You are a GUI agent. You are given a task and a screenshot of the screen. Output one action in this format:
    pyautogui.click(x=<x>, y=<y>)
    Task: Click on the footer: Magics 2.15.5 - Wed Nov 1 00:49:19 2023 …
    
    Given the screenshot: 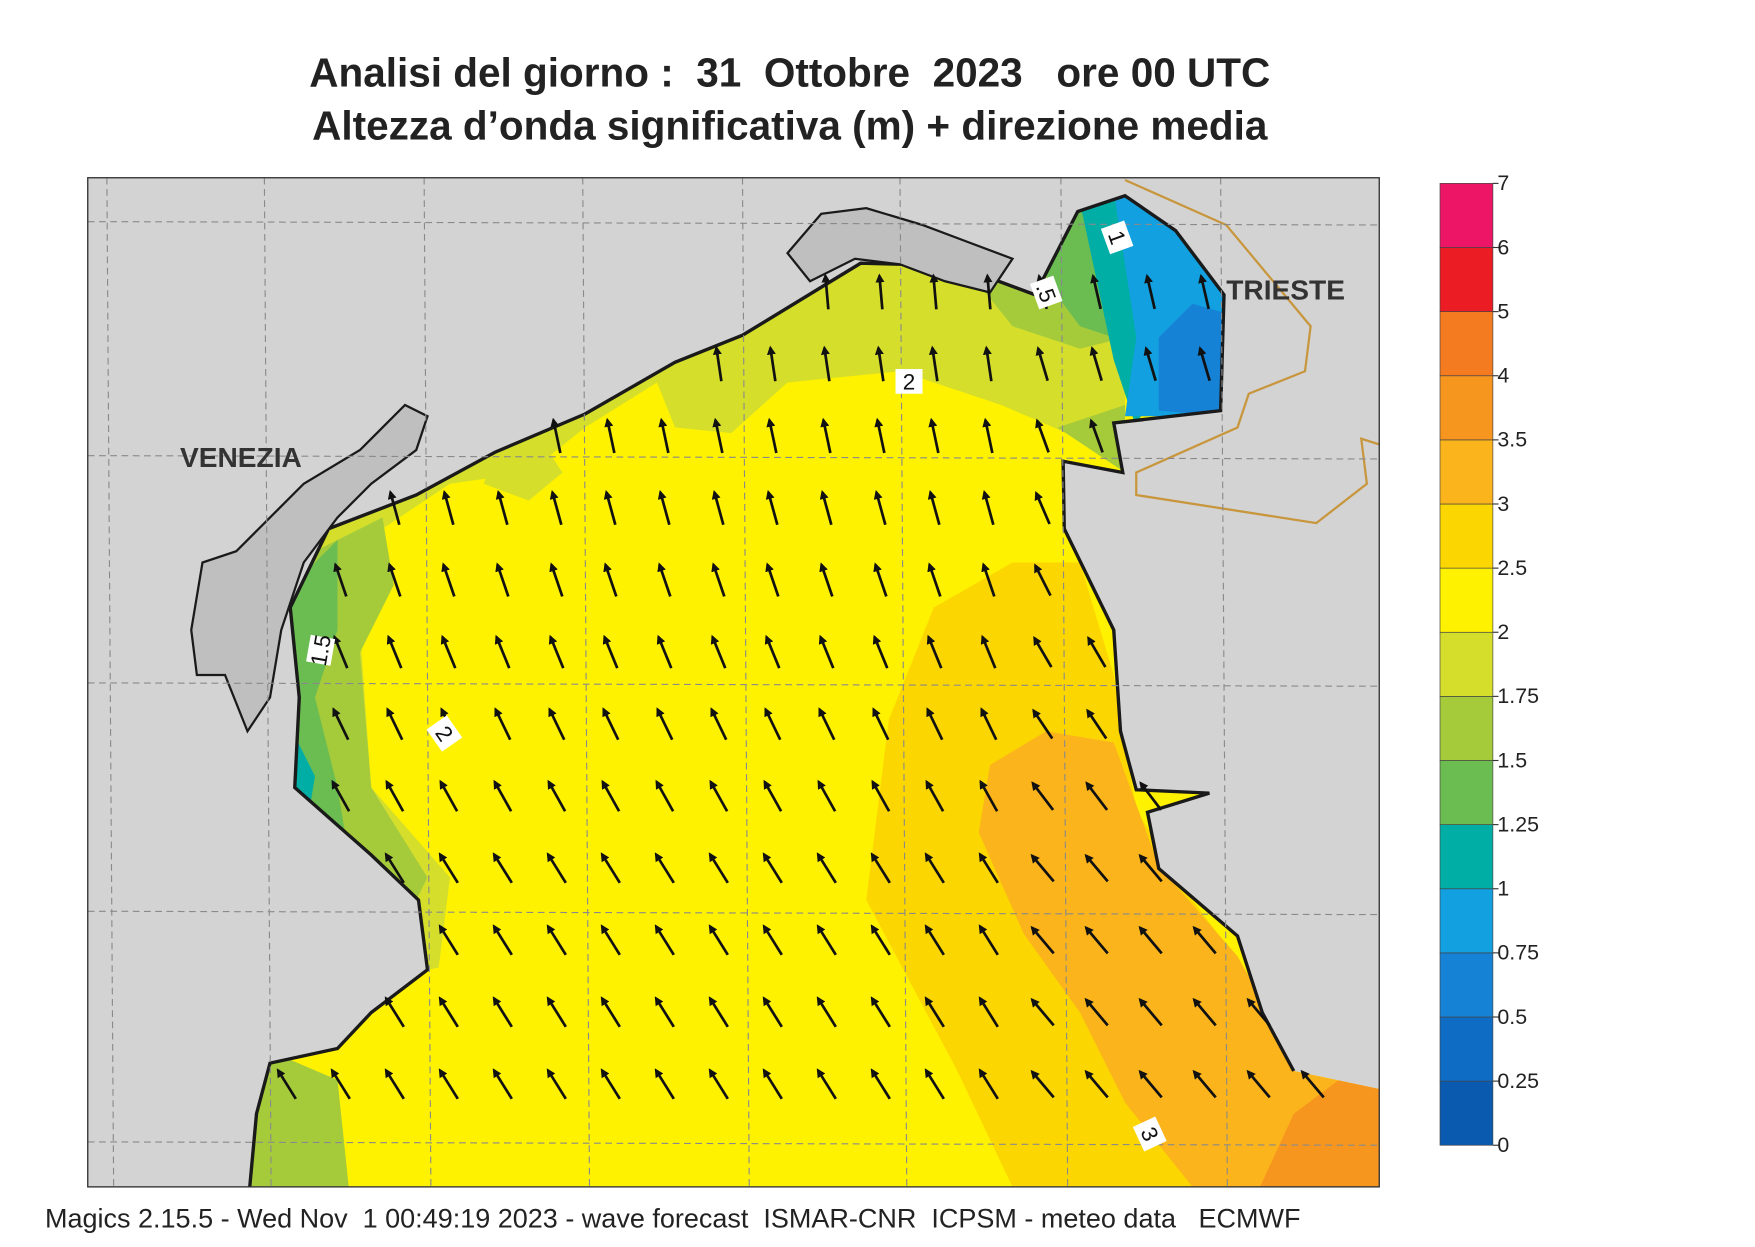 What is the action you would take?
    pyautogui.click(x=672, y=1218)
    